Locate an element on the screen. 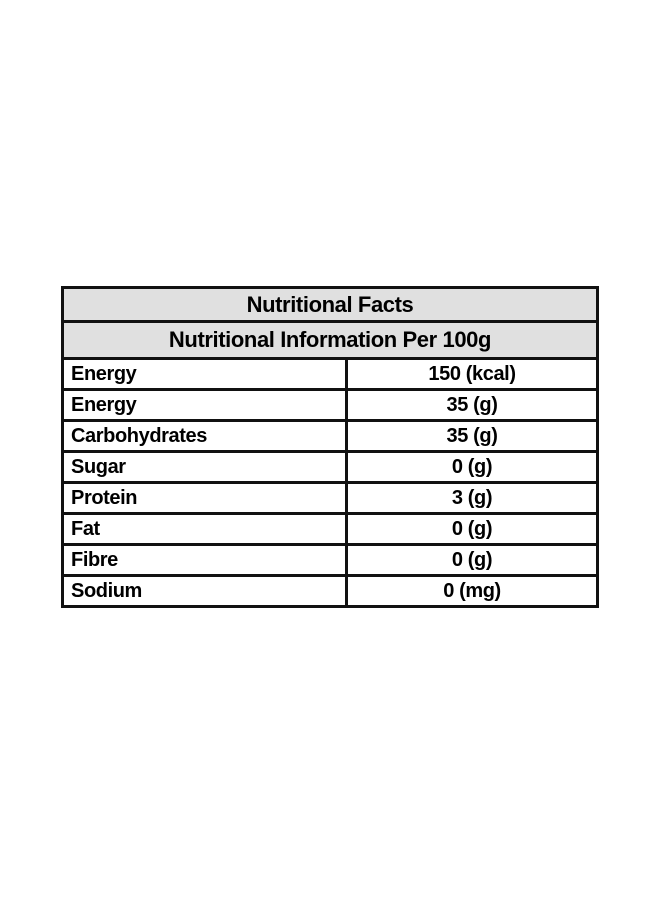 This screenshot has width=660, height=900. table-row: Sugar 0 (g) is located at coordinates (330, 467).